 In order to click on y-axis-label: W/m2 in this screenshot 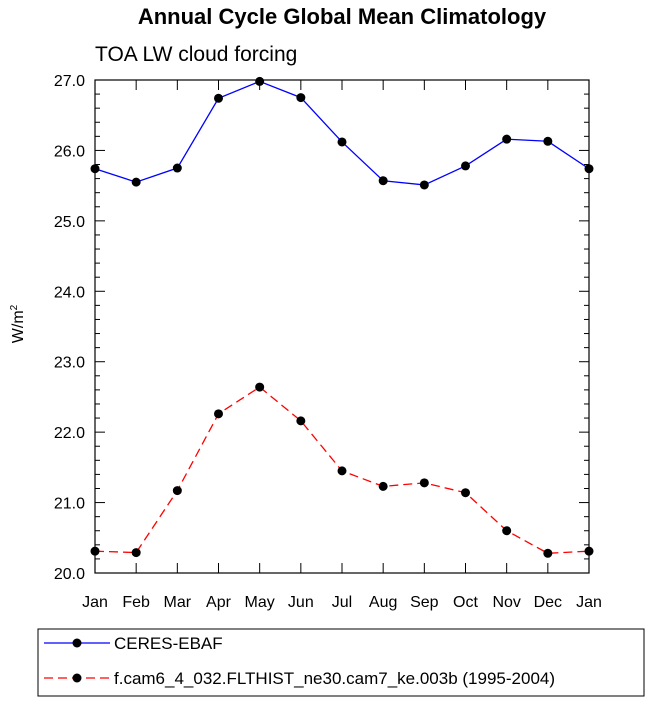, I will do `click(18, 323)`.